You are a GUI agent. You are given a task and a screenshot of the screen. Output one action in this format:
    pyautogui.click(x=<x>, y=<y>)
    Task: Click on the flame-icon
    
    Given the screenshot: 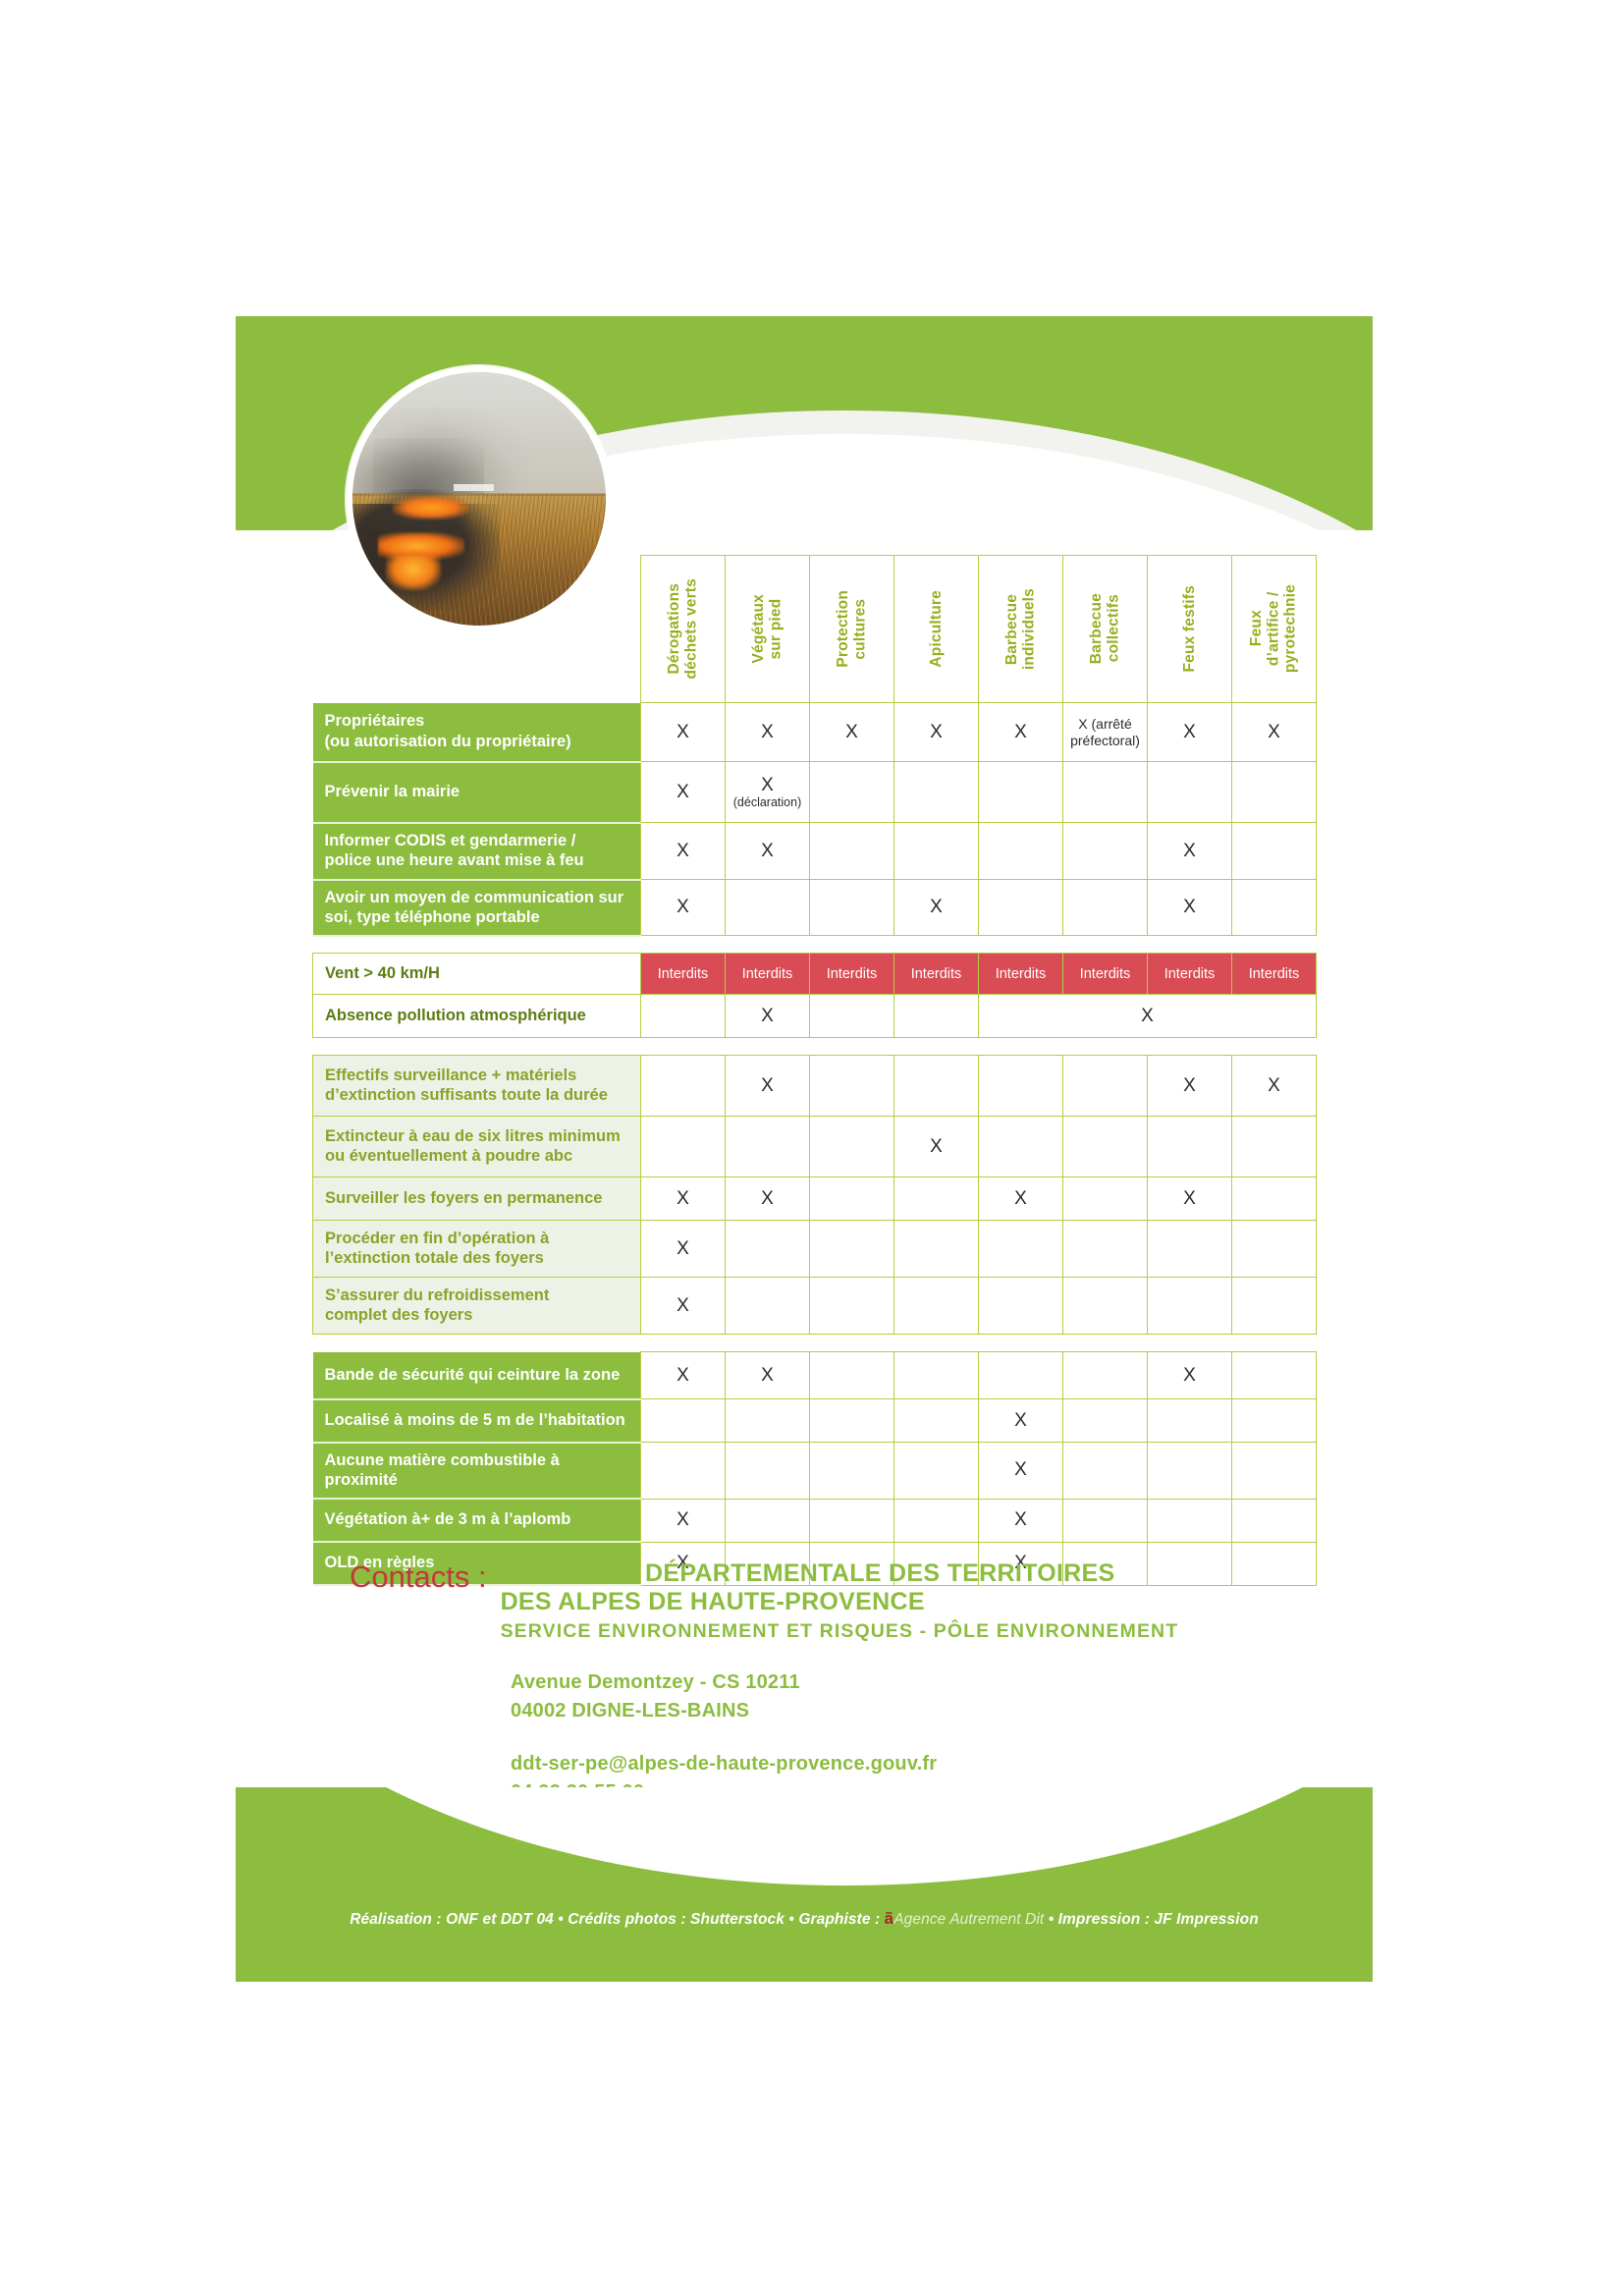 What is the action you would take?
    pyautogui.click(x=413, y=572)
    